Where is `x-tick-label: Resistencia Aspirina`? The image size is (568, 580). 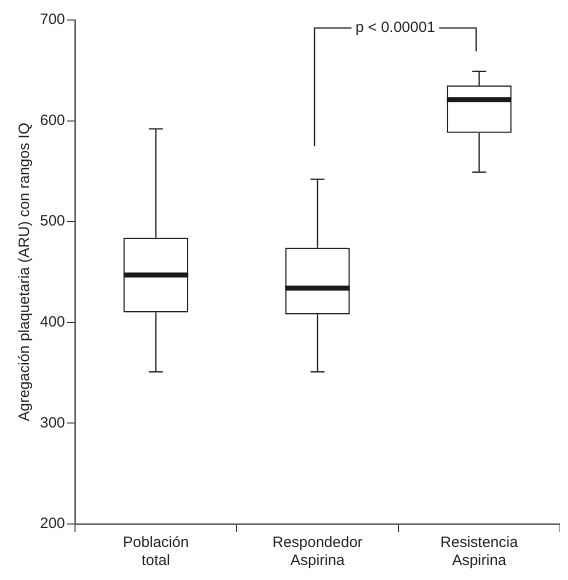
x-tick-label: Resistencia Aspirina is located at coordinates (479, 552).